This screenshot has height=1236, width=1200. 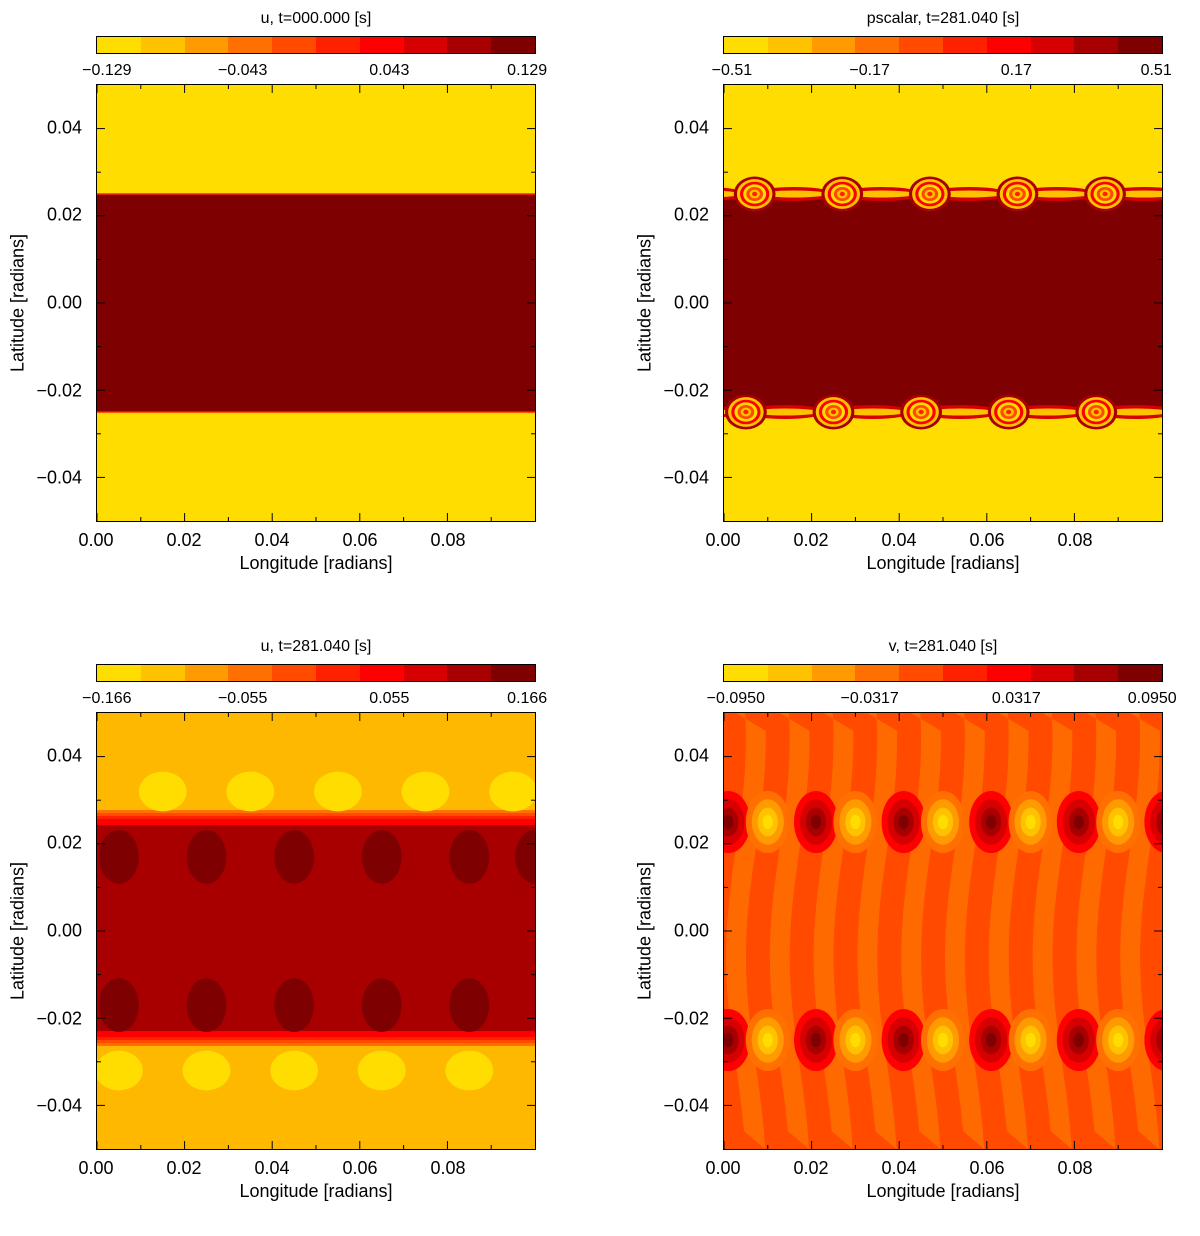 What do you see at coordinates (869, 698) in the screenshot?
I see `colorbar-tick-label: −0.0317` at bounding box center [869, 698].